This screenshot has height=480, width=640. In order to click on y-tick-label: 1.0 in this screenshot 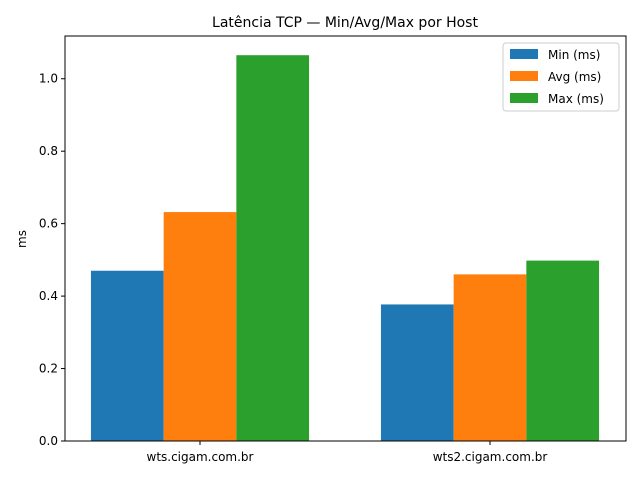, I will do `click(48, 79)`.